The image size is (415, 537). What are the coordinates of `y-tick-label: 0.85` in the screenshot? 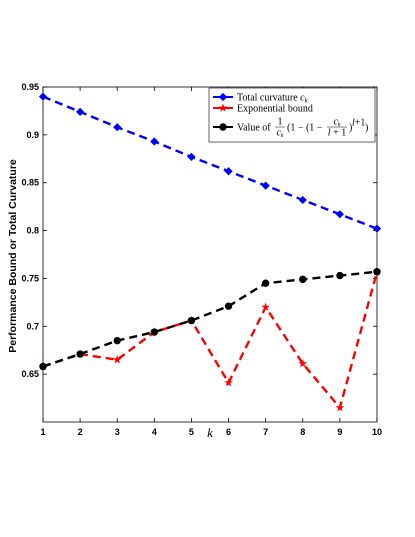 It's located at (30, 183).